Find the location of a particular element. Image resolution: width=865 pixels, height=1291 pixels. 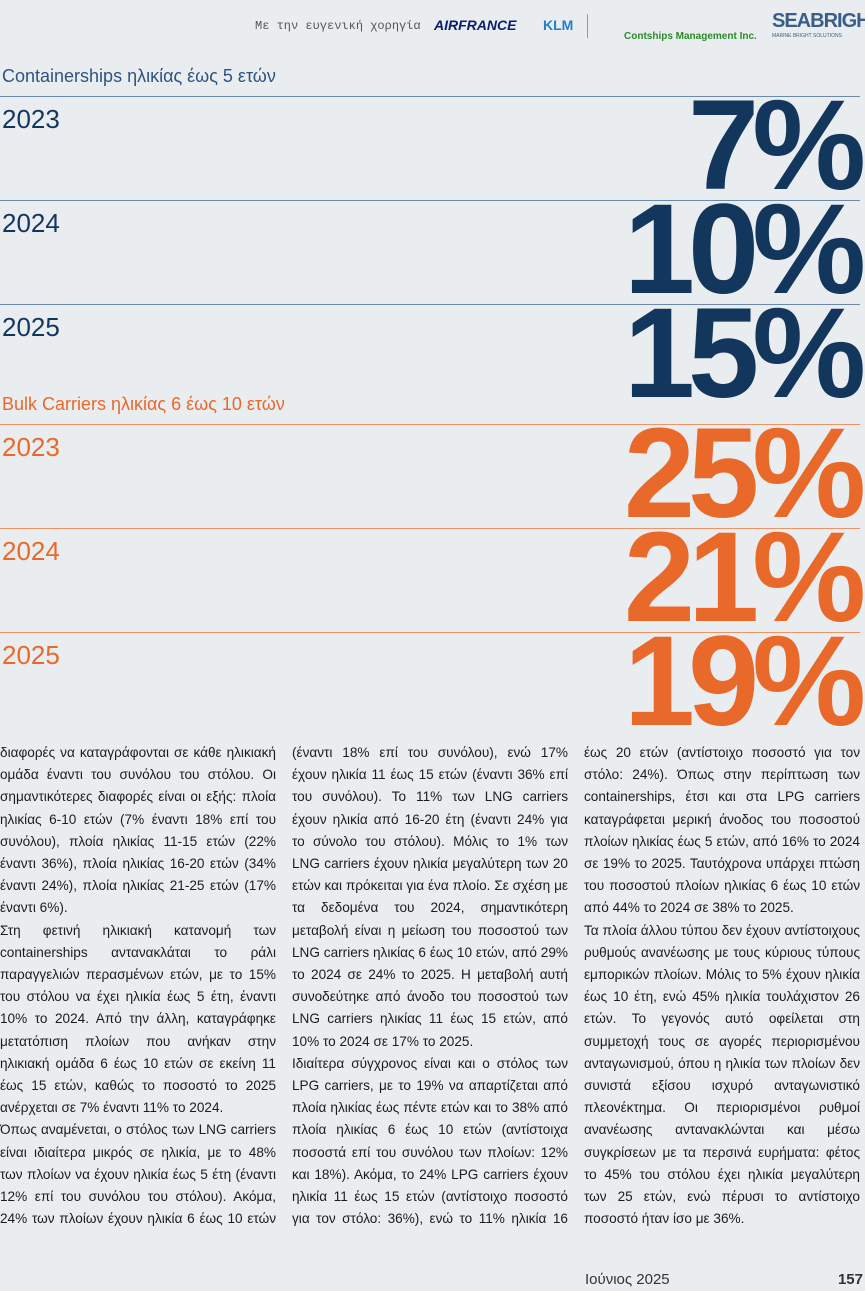

section-title: Containerships ηλικίας έως 5 ετών is located at coordinates (139, 76).